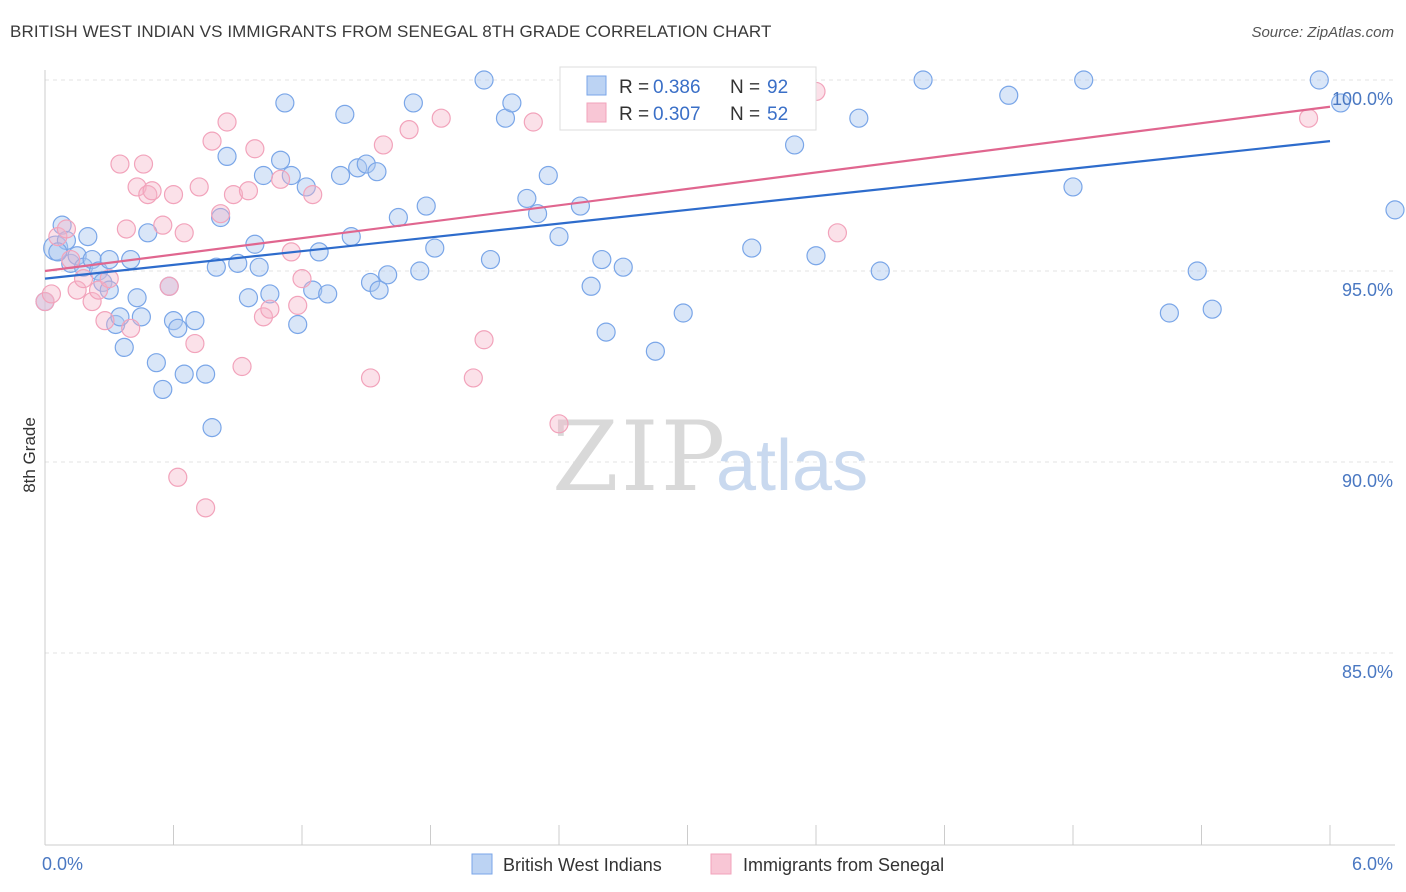 This screenshot has width=1406, height=892. I want to click on legend-r-label-2: R =, so click(634, 114).